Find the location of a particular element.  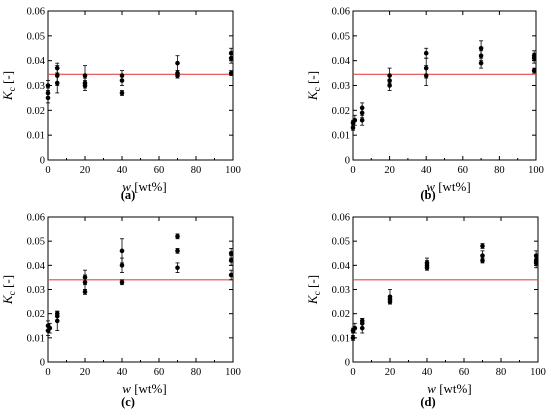

plot-frame is located at coordinates (140, 85).